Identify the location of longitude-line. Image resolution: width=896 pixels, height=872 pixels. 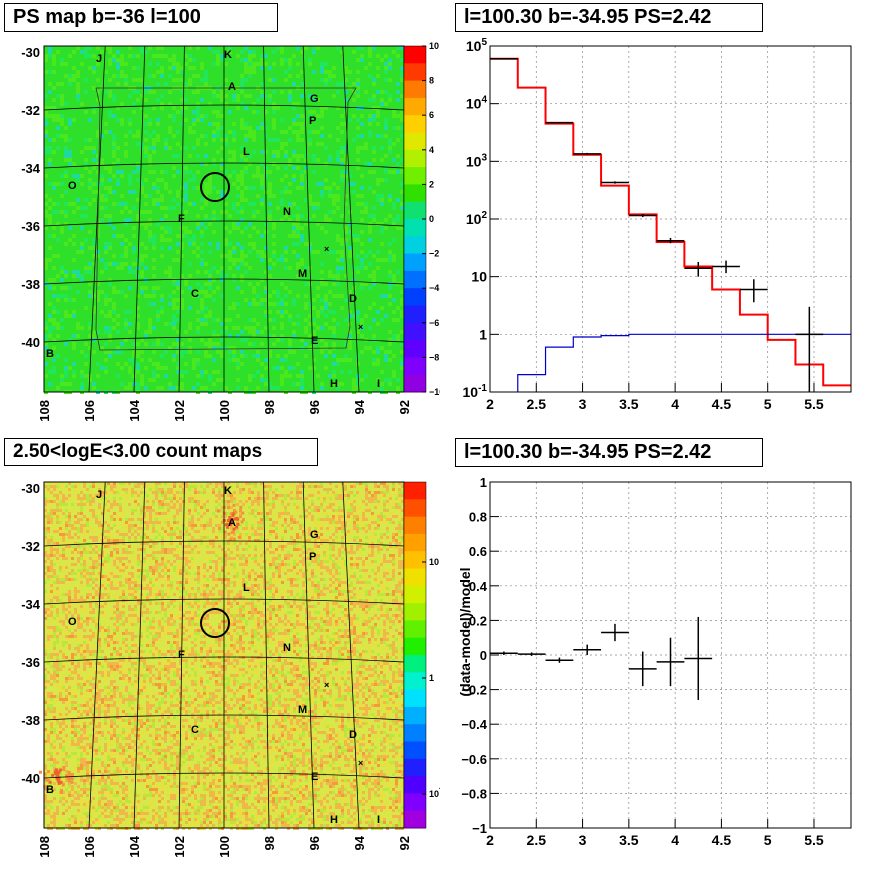
(351, 219).